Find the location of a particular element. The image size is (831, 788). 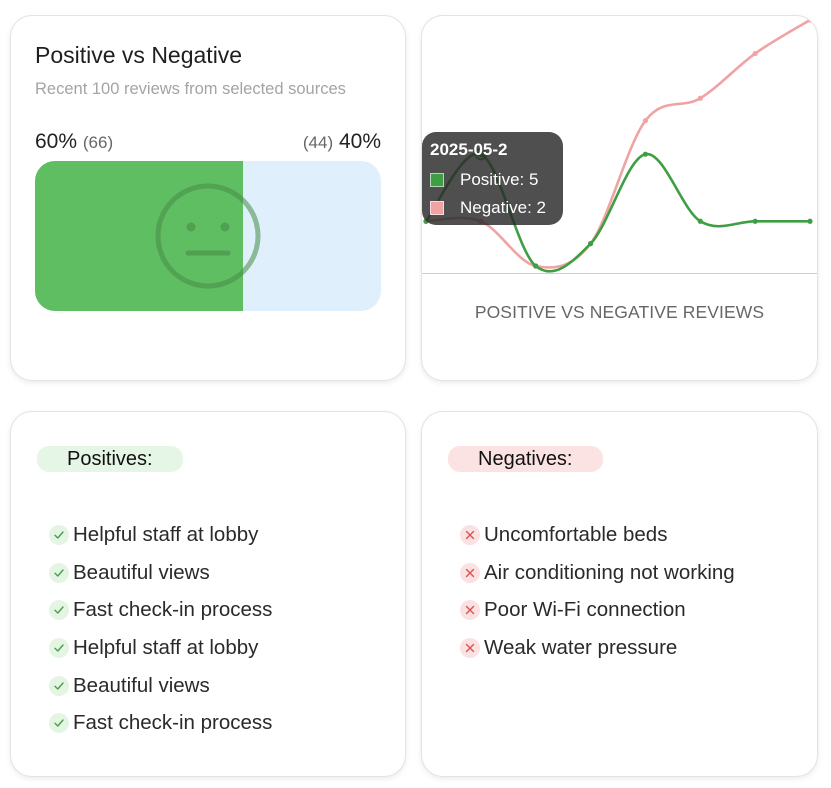

tooltip-positive-label: Positive: 5 is located at coordinates (499, 179).